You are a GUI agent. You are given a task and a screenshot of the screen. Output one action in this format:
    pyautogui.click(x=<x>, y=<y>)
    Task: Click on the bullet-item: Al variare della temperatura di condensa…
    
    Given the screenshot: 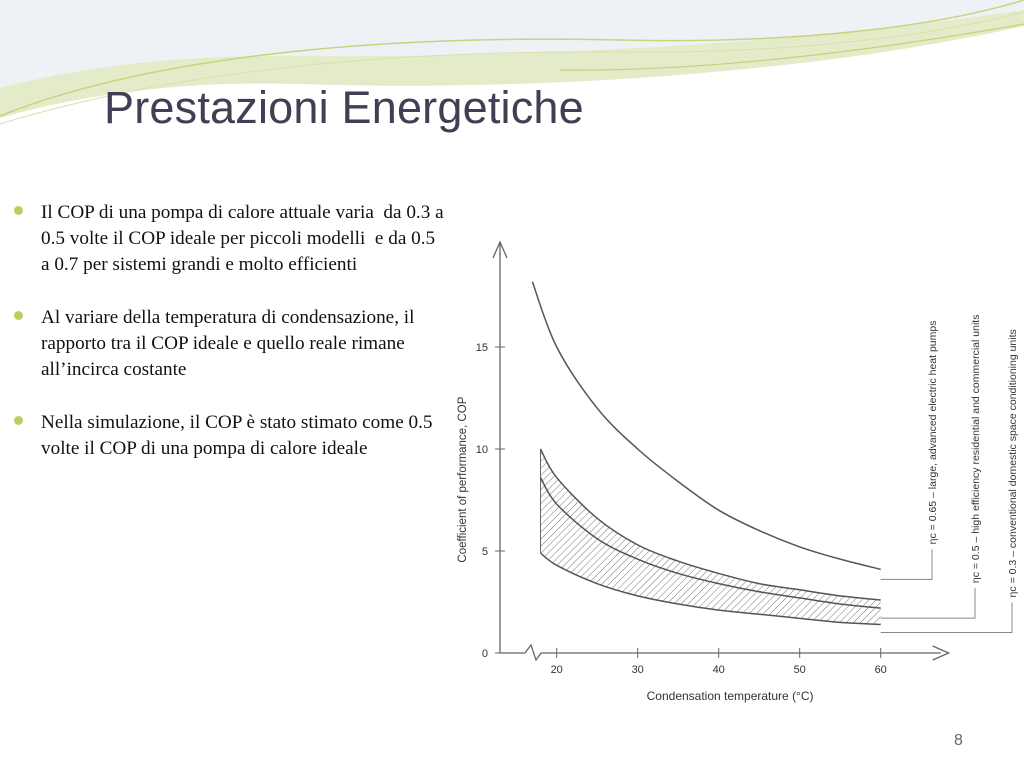 What is the action you would take?
    pyautogui.click(x=229, y=344)
    